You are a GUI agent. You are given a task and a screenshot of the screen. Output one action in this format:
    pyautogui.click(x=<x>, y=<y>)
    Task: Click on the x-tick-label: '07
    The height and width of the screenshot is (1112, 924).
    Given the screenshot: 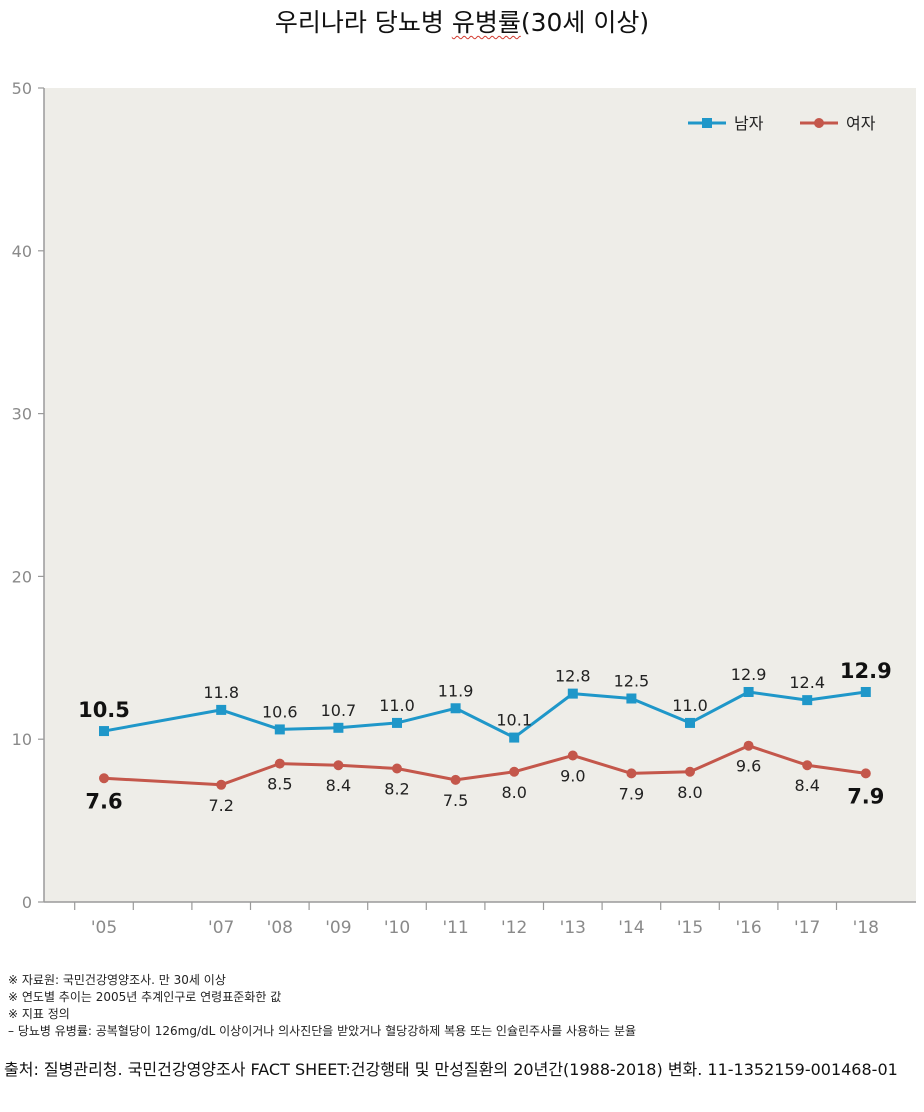 What is the action you would take?
    pyautogui.click(x=221, y=928)
    